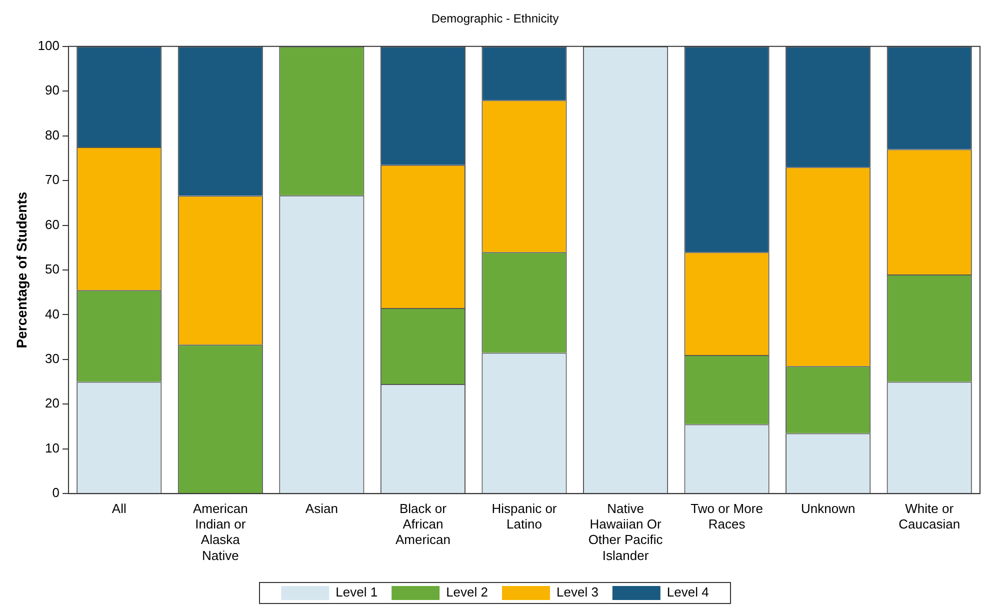 This screenshot has width=990, height=616. What do you see at coordinates (52, 314) in the screenshot?
I see `y-tick-label: 40` at bounding box center [52, 314].